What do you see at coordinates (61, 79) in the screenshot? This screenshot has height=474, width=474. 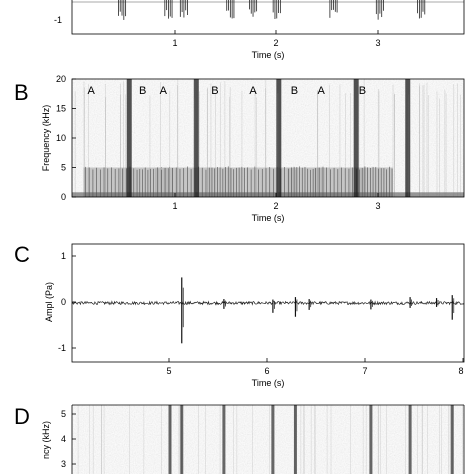 I see `panel-b-ytick-label: 20` at bounding box center [61, 79].